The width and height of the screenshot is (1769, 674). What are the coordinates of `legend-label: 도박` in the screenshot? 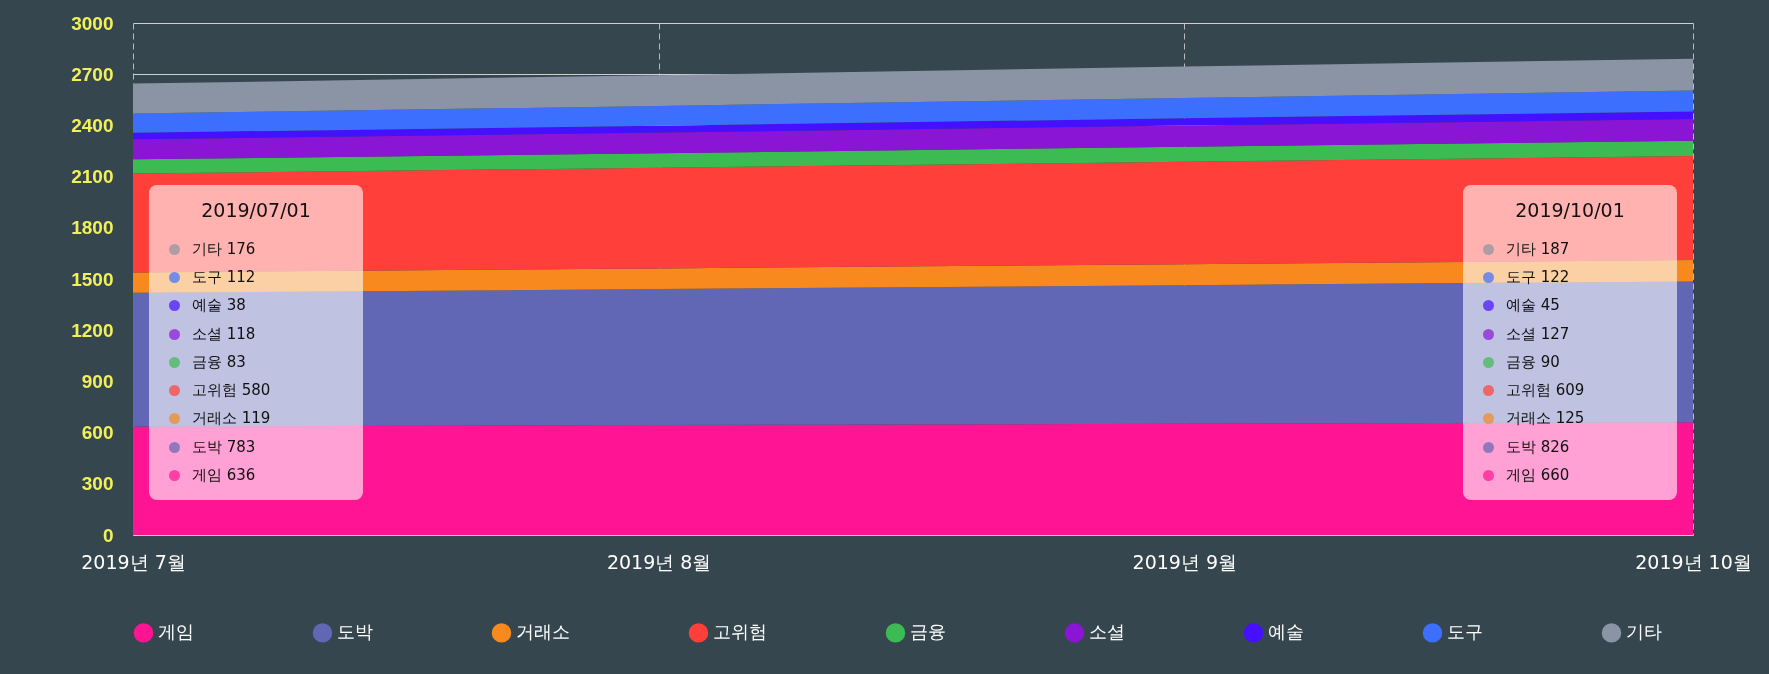 It's located at (355, 631).